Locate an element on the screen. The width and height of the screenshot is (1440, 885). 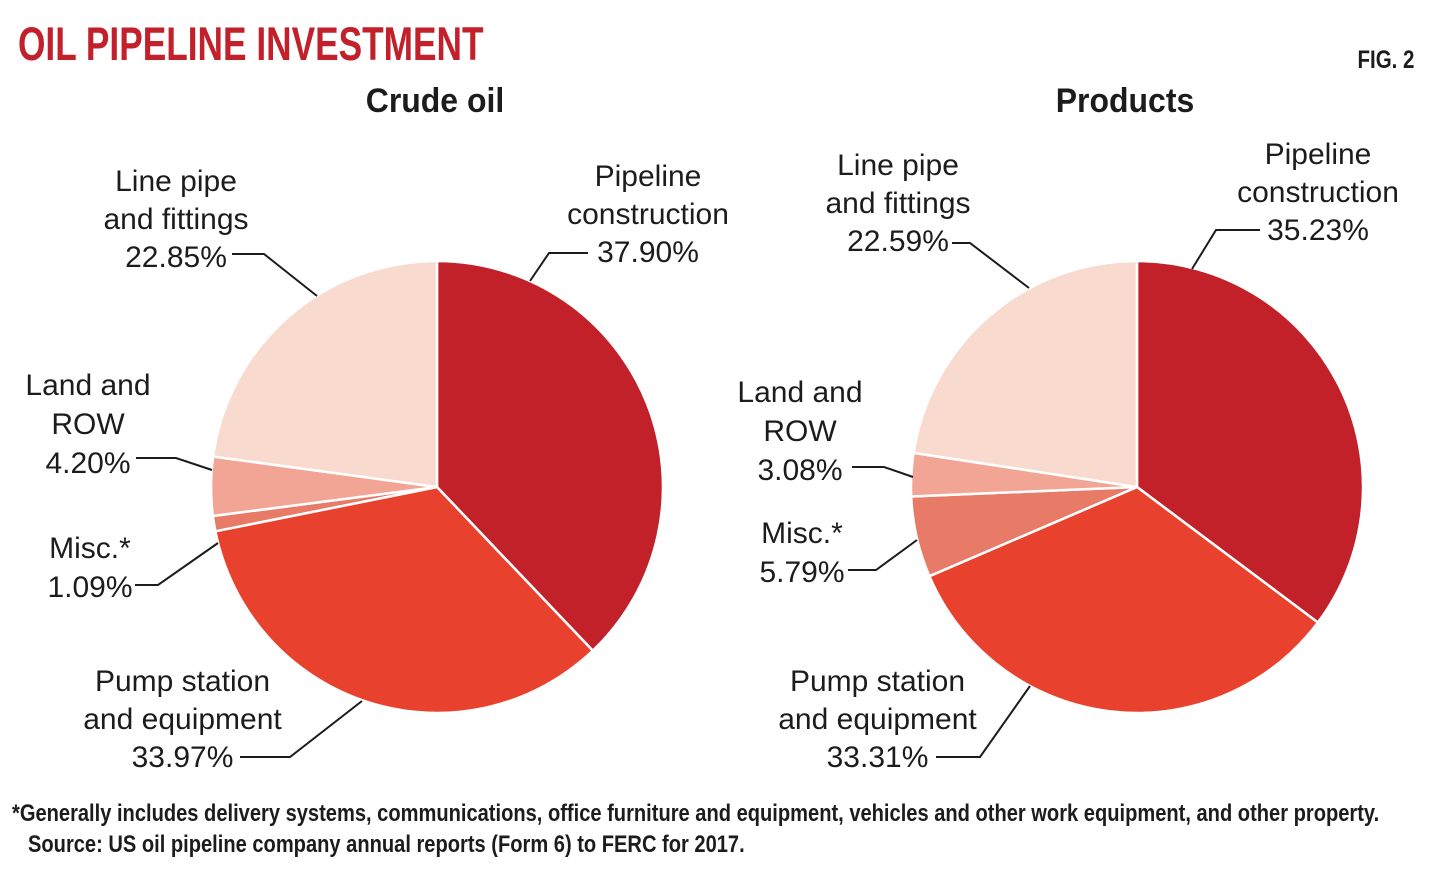
leader-crude-line-pipe is located at coordinates (275, 275).